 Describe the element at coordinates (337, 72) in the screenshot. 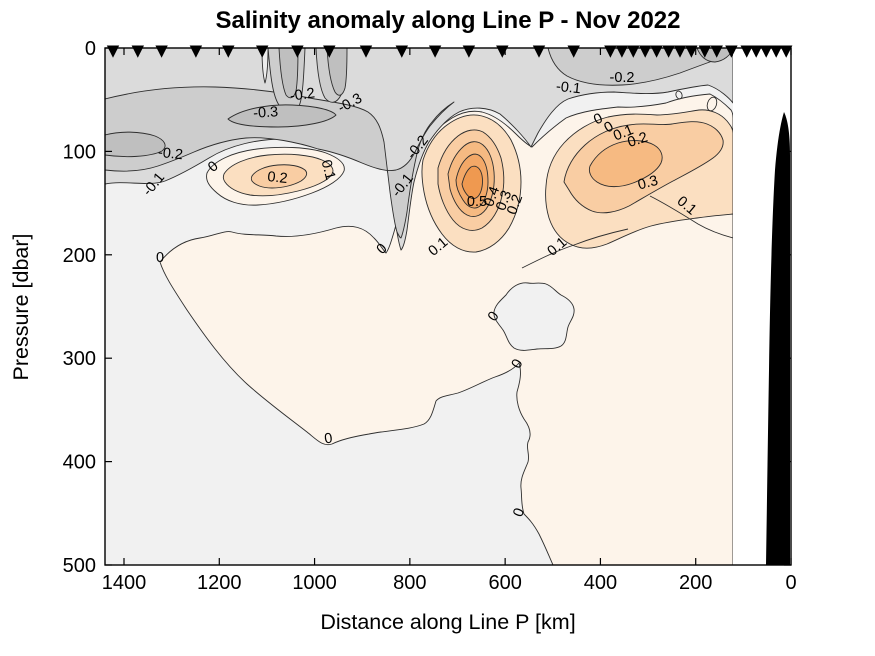

I see `surface-plume-2-core` at that location.